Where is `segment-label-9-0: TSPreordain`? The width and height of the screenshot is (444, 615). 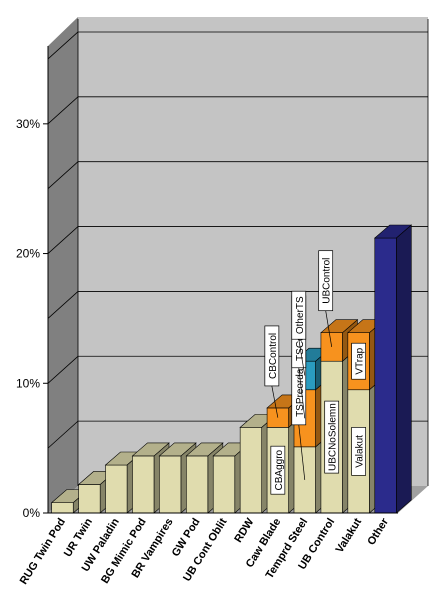 segment-label-9-0: TSPreordain is located at coordinates (300, 389).